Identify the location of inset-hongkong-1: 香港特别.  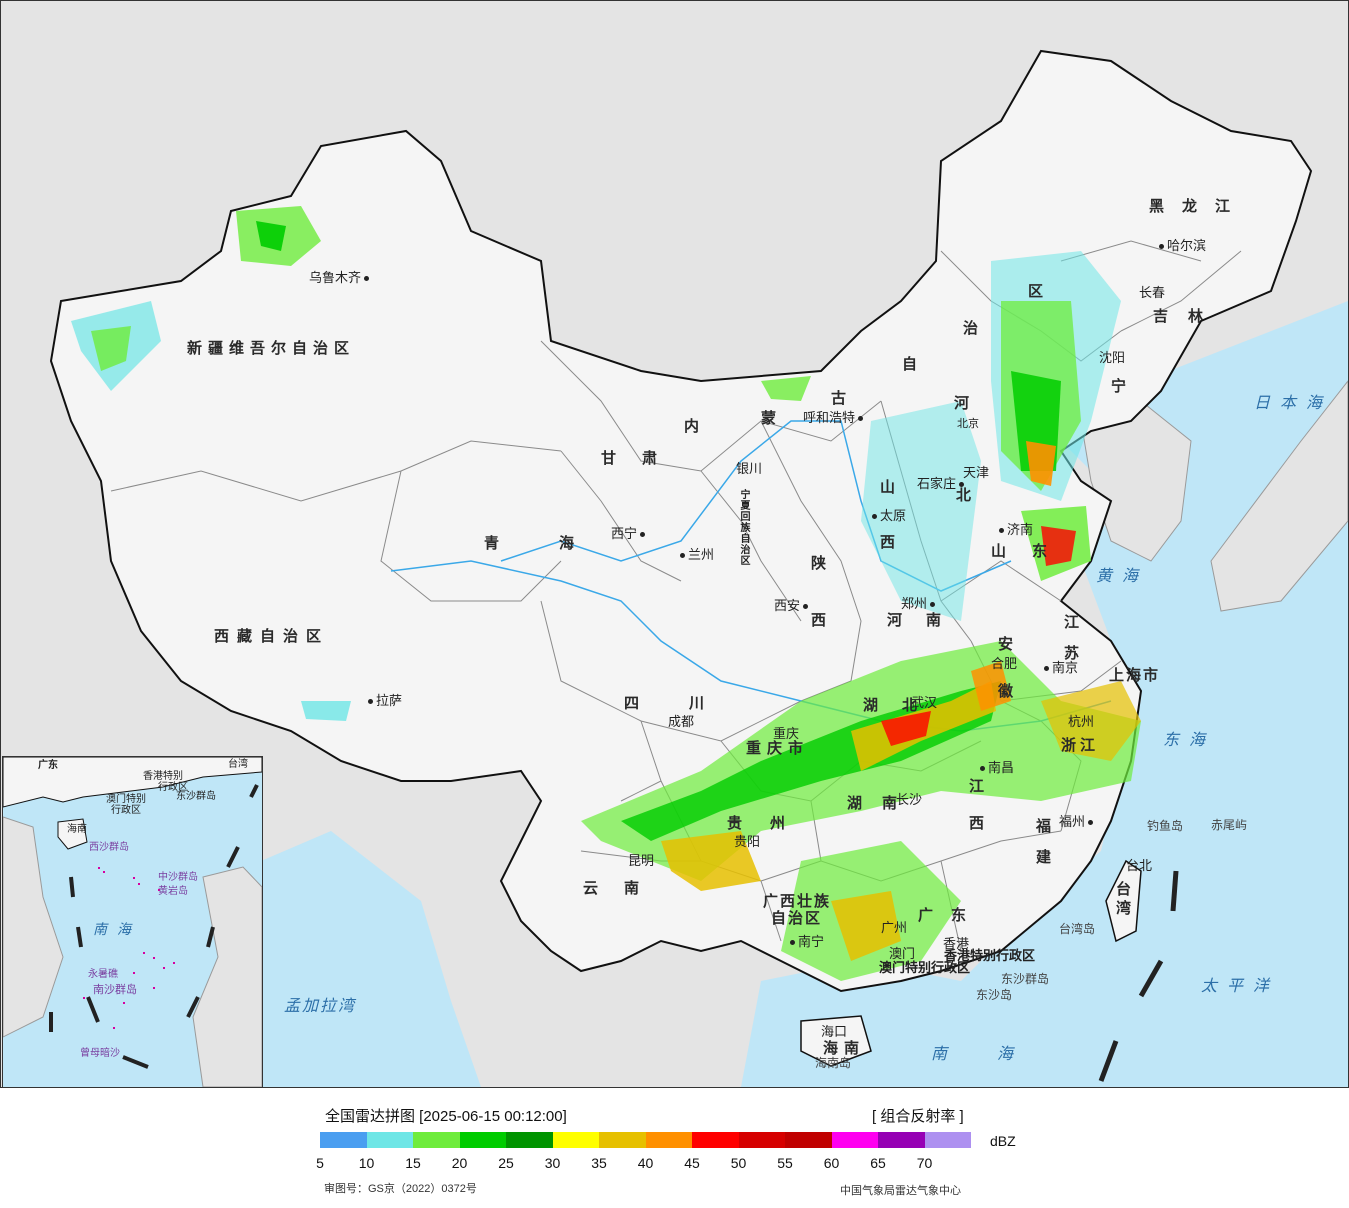
(163, 776).